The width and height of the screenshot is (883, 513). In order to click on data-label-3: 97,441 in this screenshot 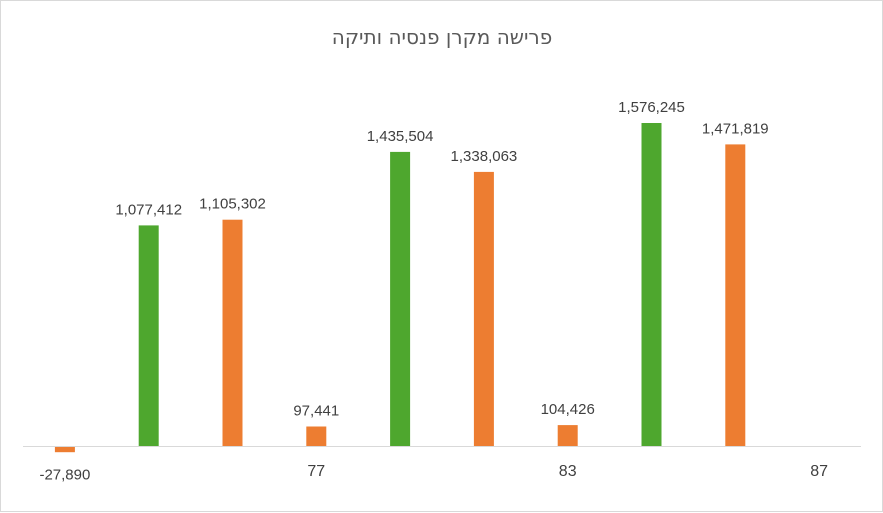, I will do `click(316, 411)`.